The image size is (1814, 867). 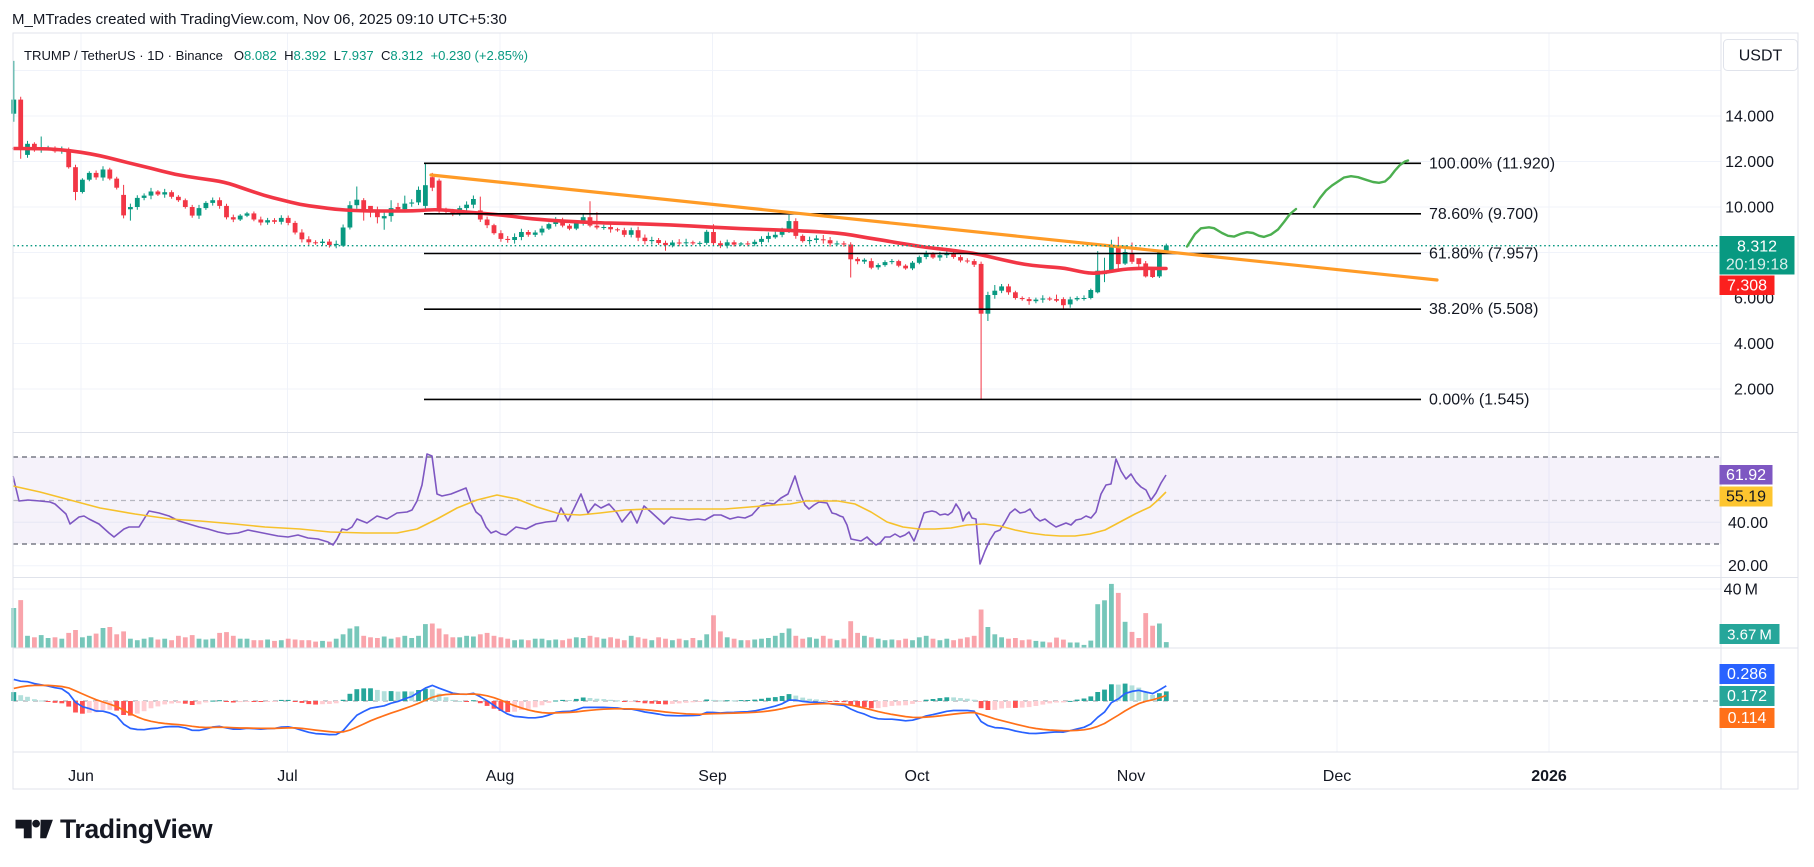 I want to click on svg-text: 8.312, so click(x=1757, y=247).